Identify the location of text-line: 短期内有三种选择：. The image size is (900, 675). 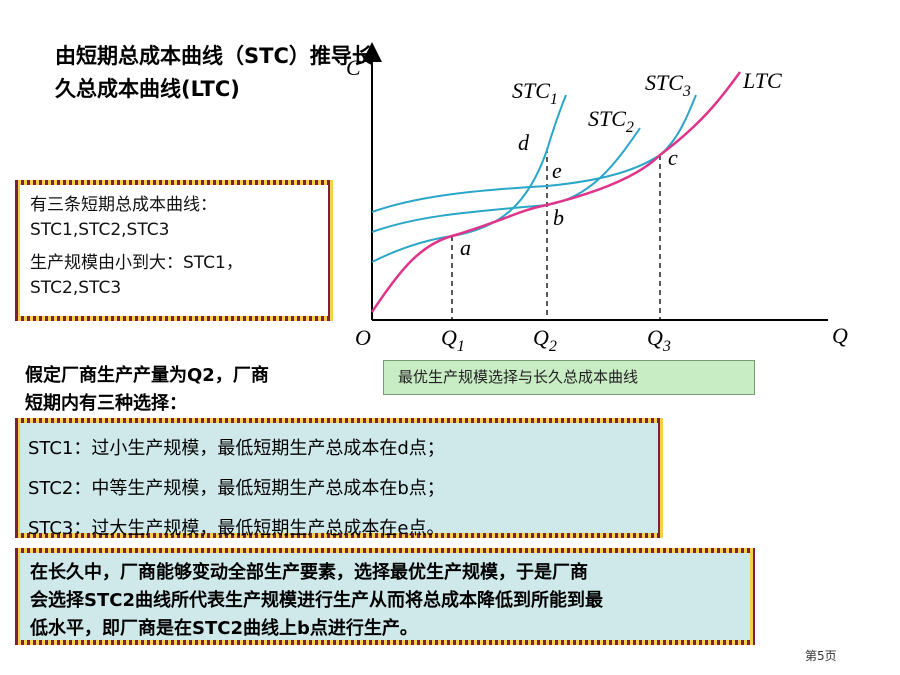
(106, 403).